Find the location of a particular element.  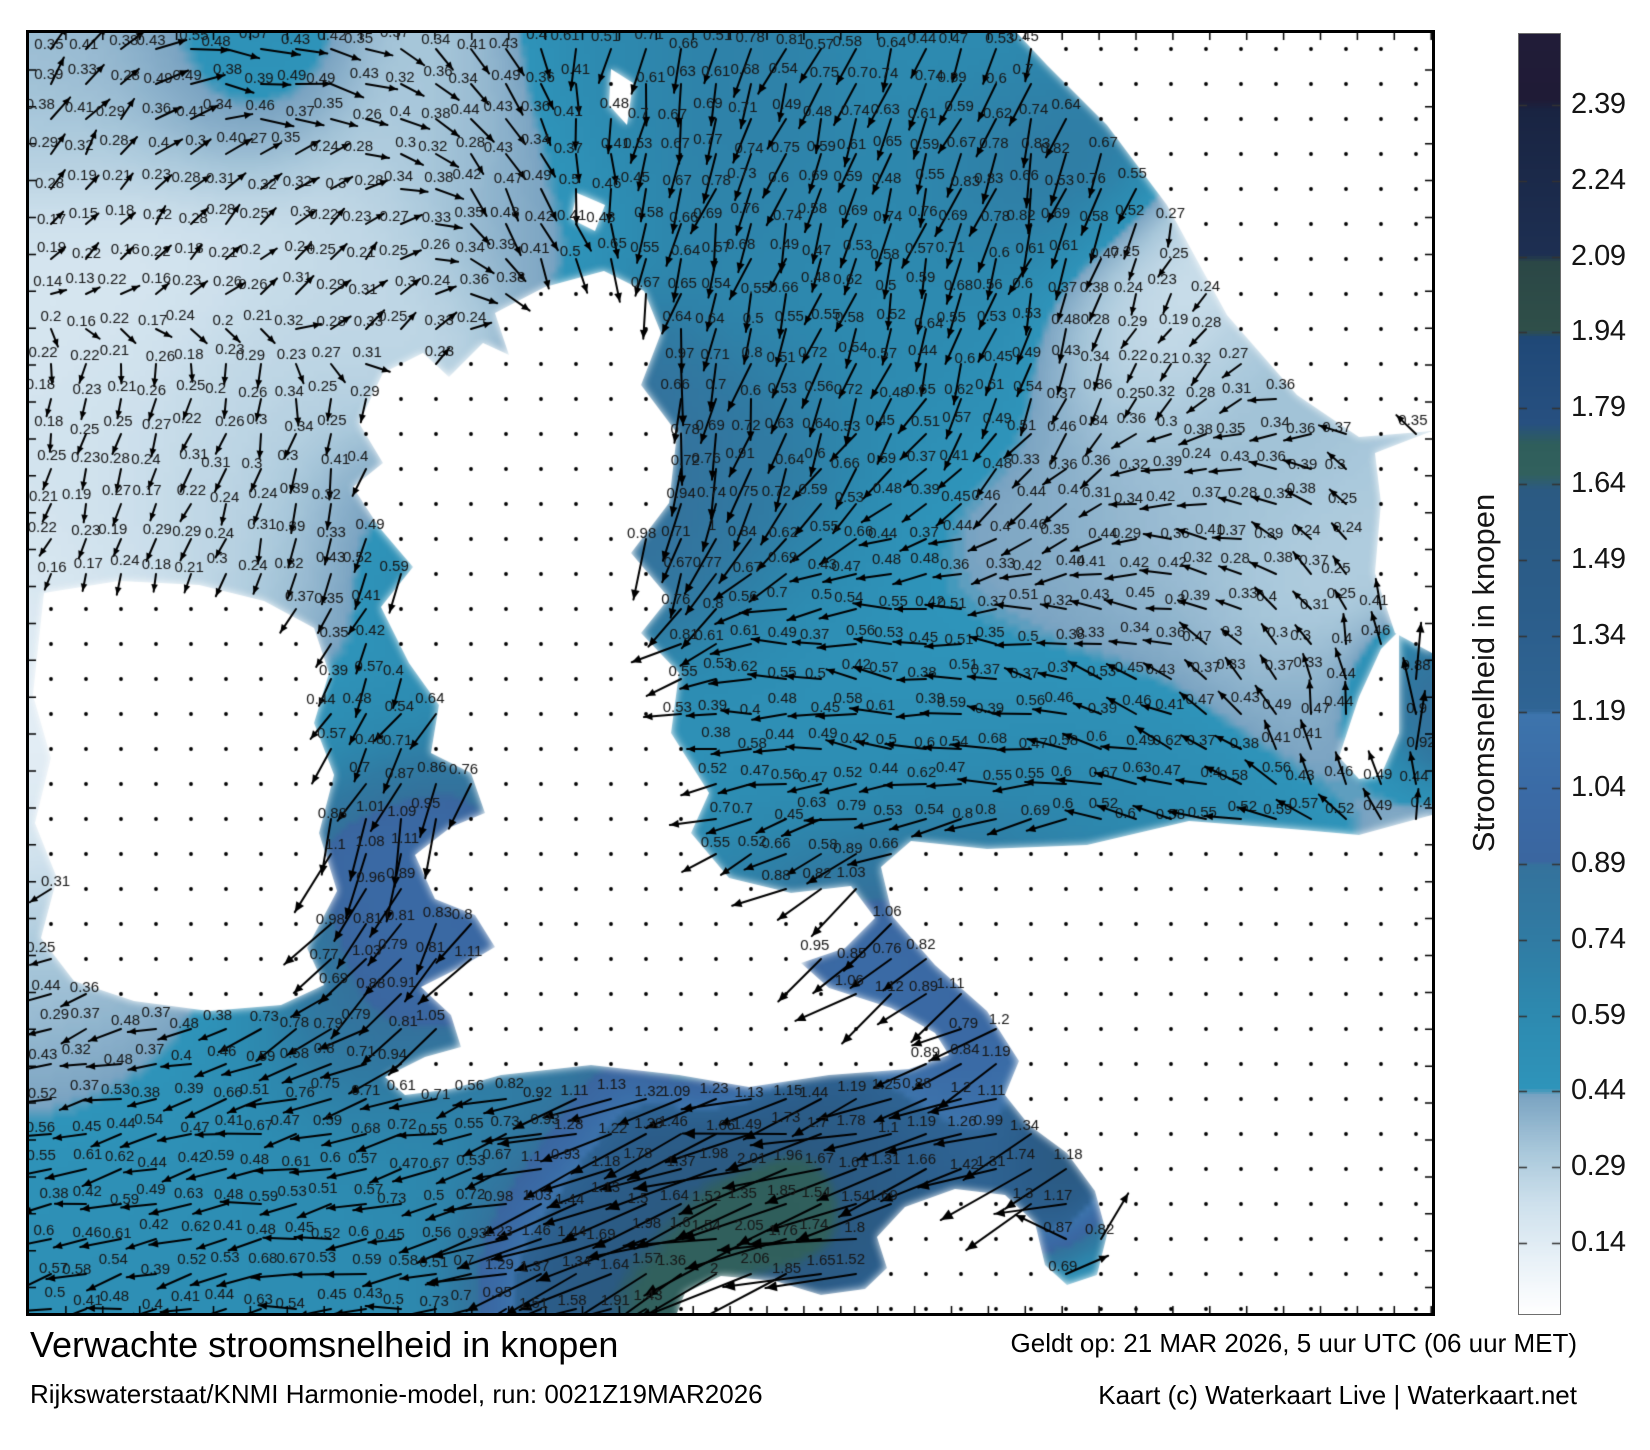

colorbar-tick-label: 1.64 is located at coordinates (1598, 483).